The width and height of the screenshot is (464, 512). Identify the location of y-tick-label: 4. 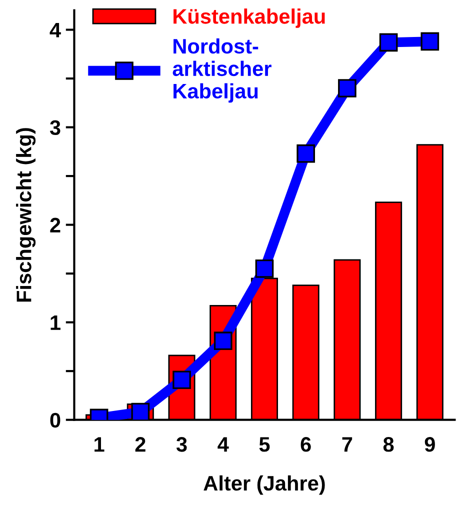
(55, 30).